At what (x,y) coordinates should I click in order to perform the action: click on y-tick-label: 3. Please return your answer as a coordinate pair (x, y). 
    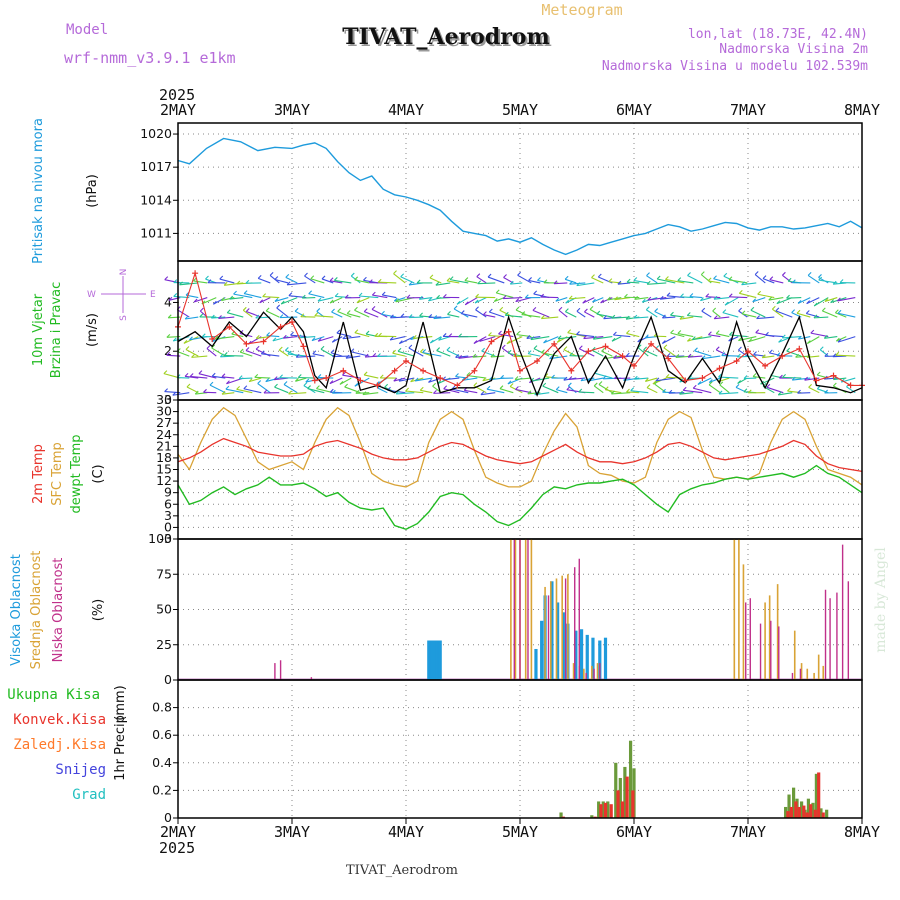
    Looking at the image, I should click on (168, 515).